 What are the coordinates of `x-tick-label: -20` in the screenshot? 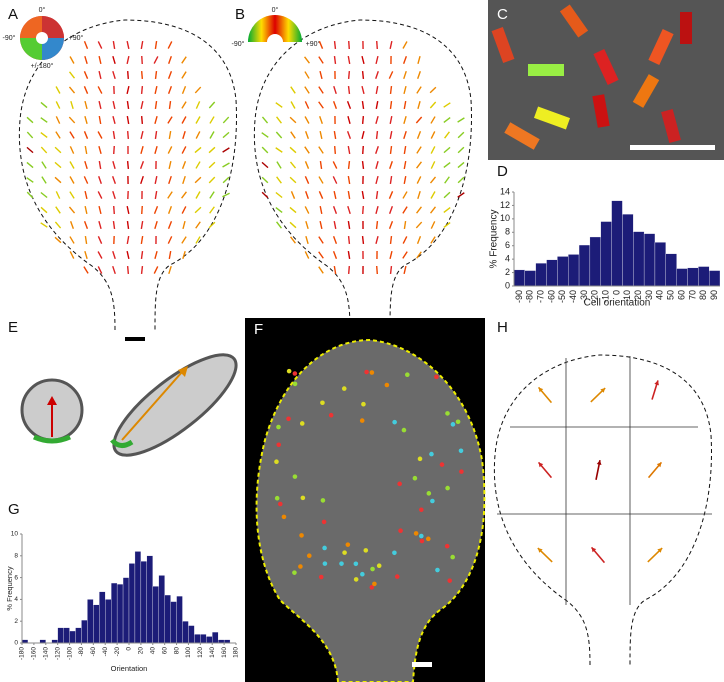 It's located at (117, 652).